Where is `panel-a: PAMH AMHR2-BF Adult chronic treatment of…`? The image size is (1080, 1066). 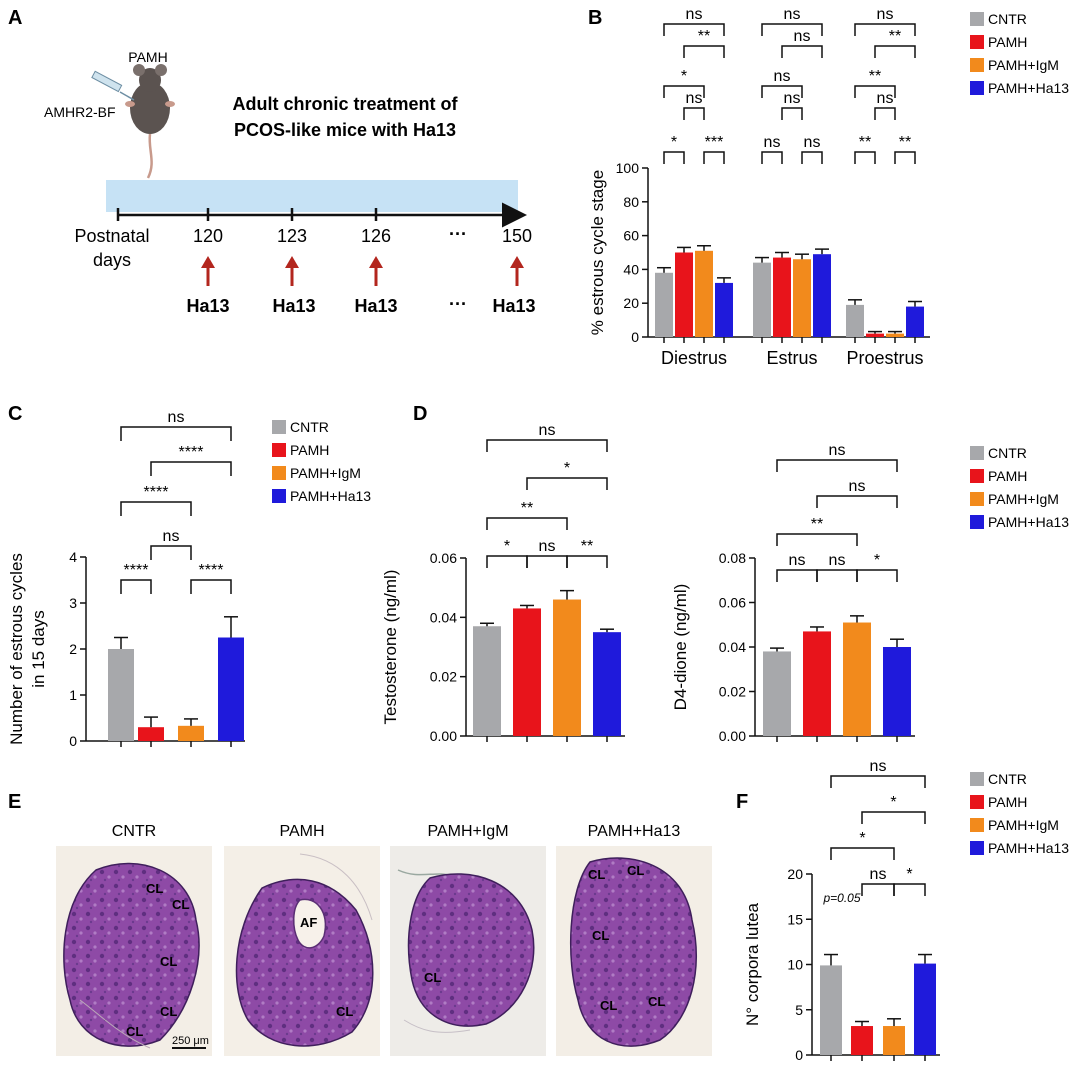
panel-a: PAMH AMHR2-BF Adult chronic treatment of… is located at coordinates (290, 182).